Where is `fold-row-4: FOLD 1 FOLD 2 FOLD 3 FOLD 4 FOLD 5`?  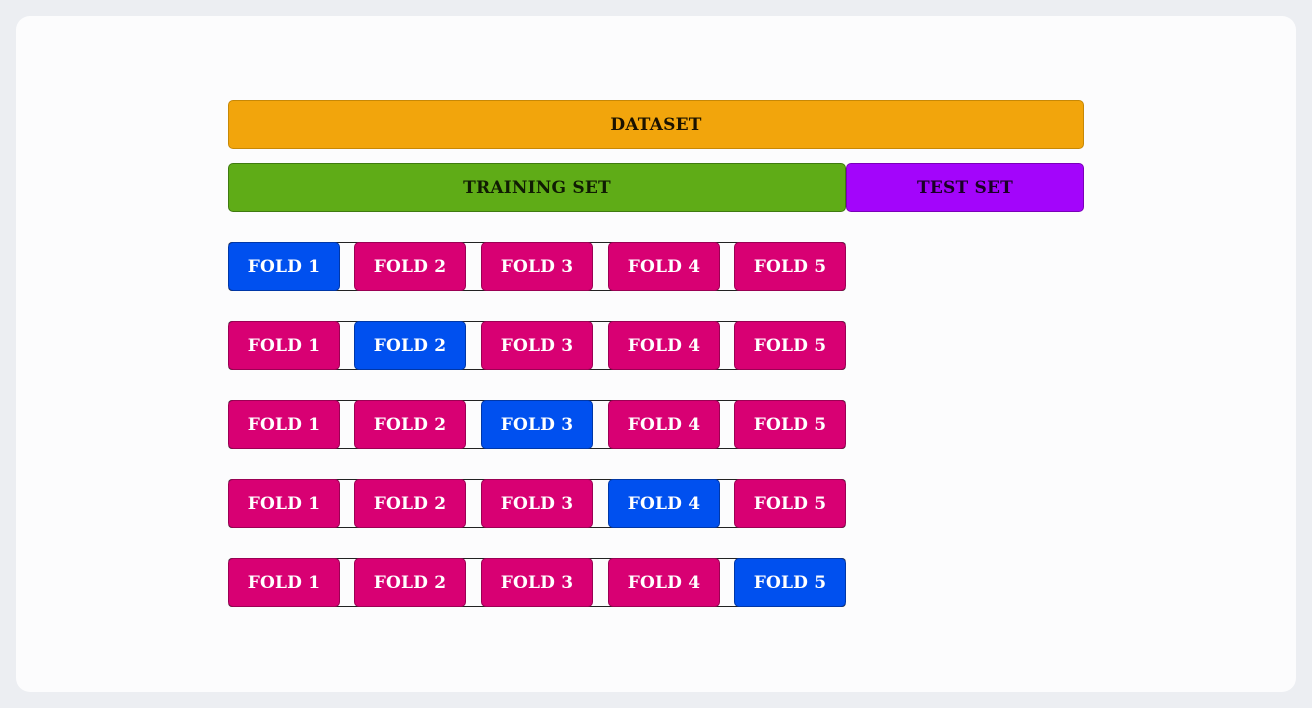 fold-row-4: FOLD 1 FOLD 2 FOLD 3 FOLD 4 FOLD 5 is located at coordinates (537, 503).